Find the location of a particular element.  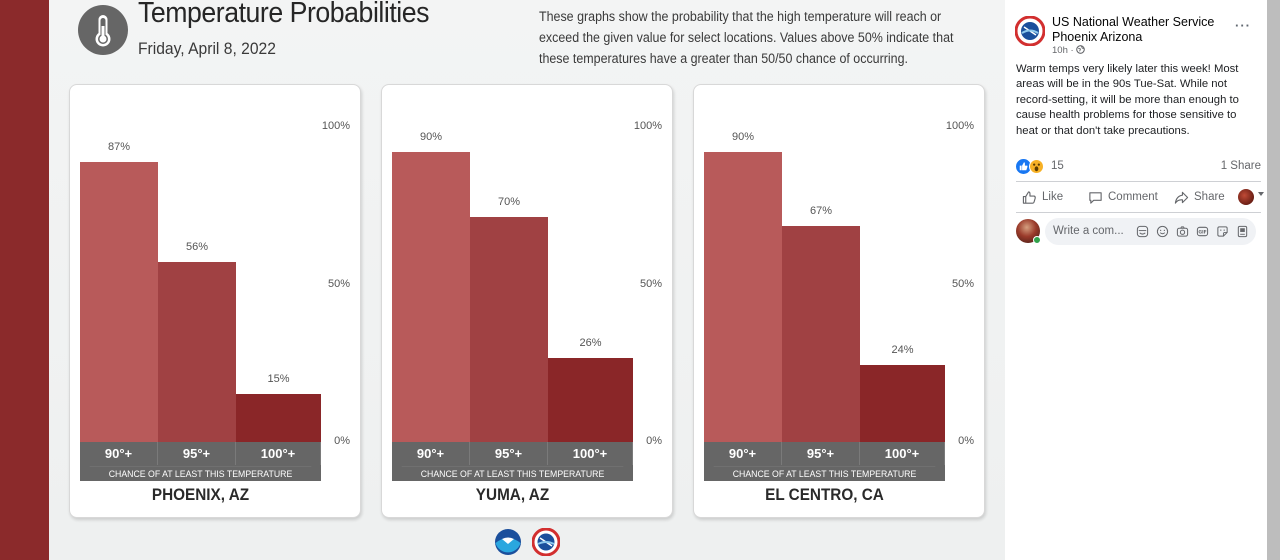

comment-input is located at coordinates (1095, 231).